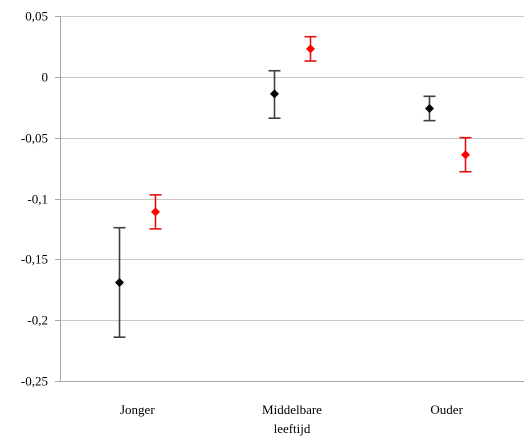  I want to click on x-category-label: Ouder, so click(446, 409).